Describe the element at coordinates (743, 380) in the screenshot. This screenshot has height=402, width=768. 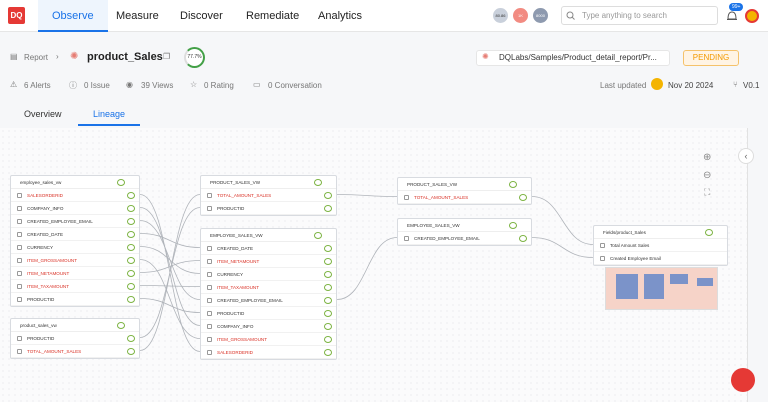
I see `chat-button` at that location.